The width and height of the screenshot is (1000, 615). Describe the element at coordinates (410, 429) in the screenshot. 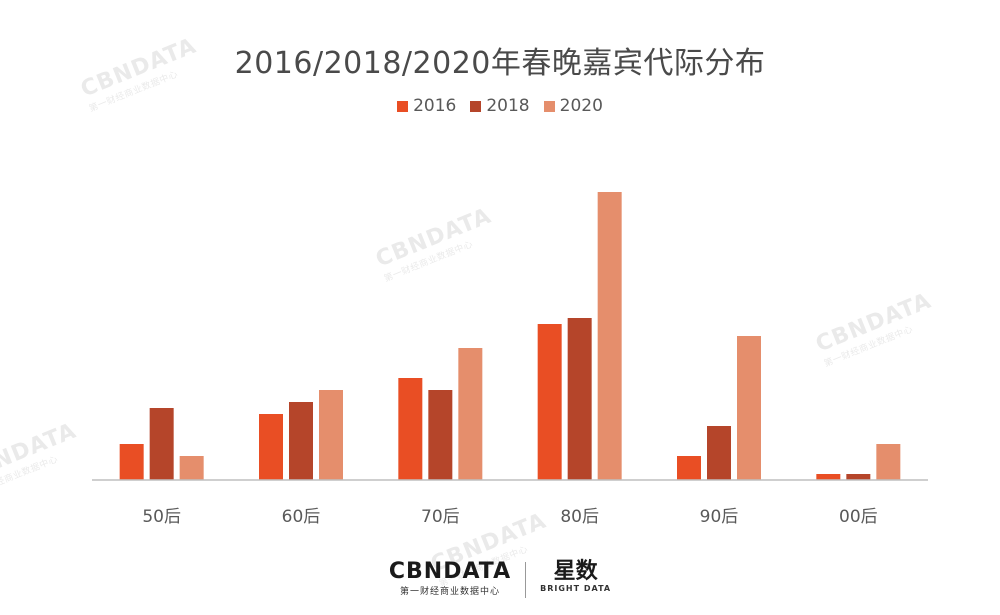

I see `bar-2016-70后` at that location.